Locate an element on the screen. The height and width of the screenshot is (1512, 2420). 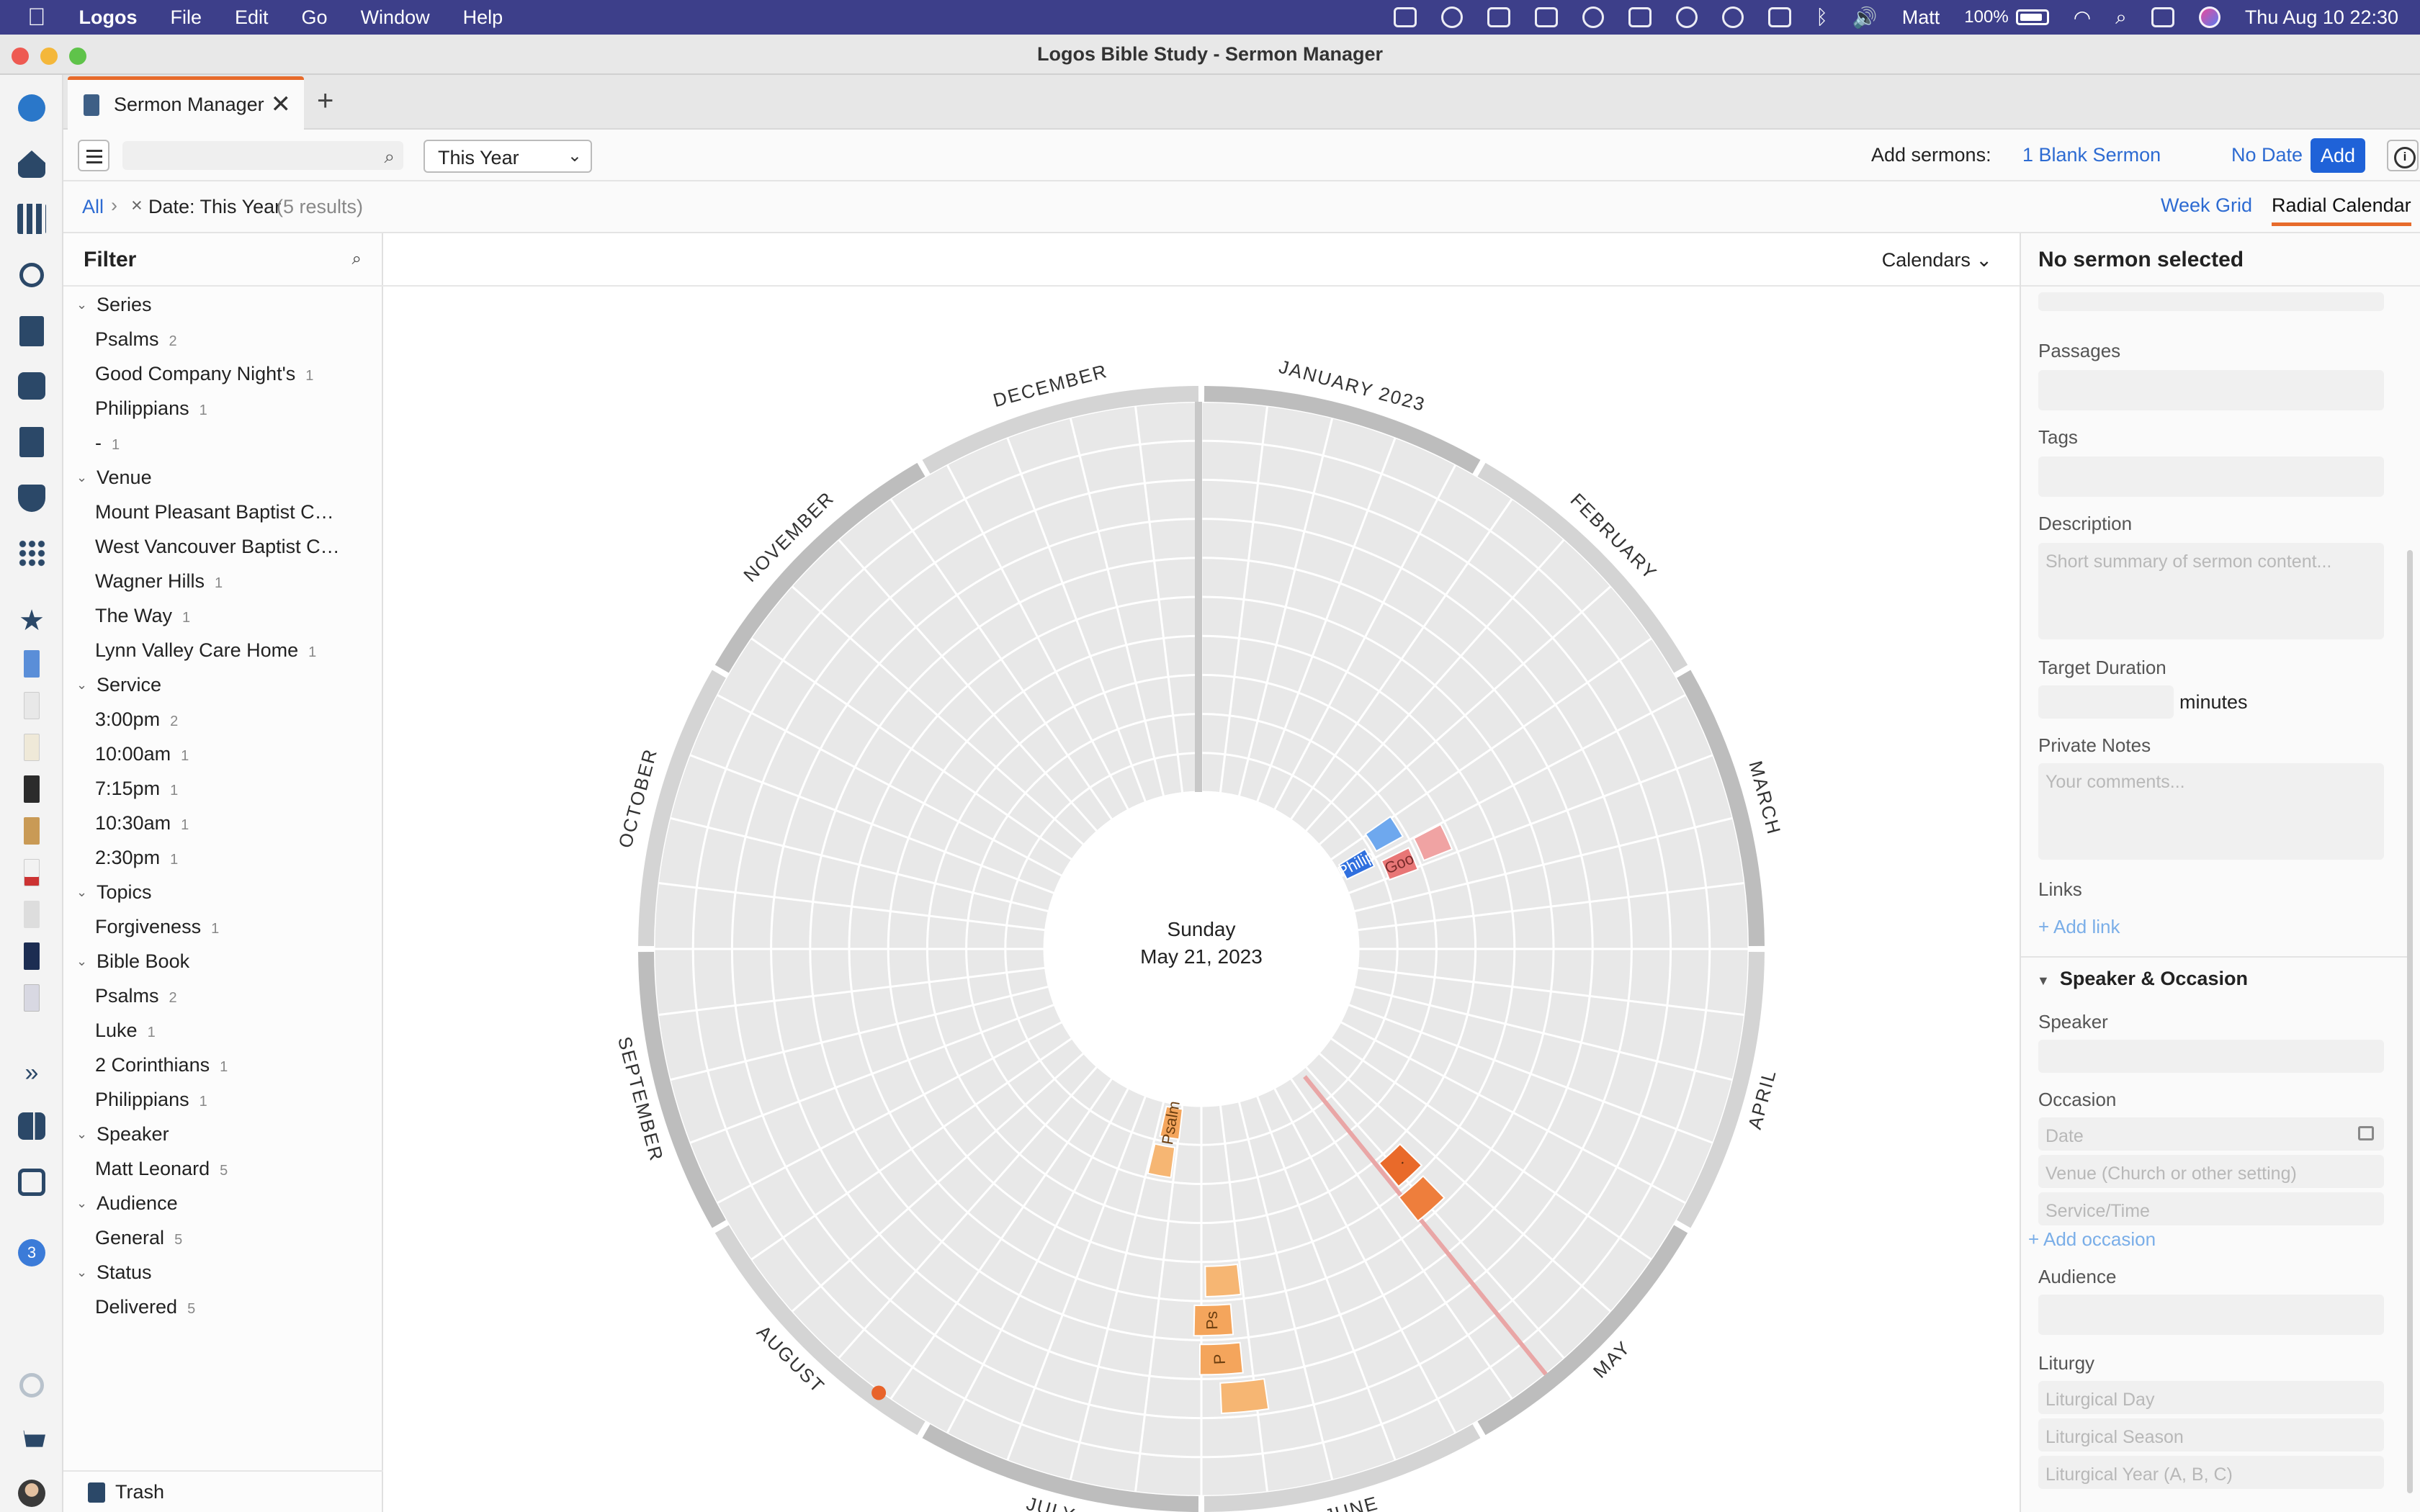
filter-group-6: ⌄ Audience is located at coordinates (127, 1203).